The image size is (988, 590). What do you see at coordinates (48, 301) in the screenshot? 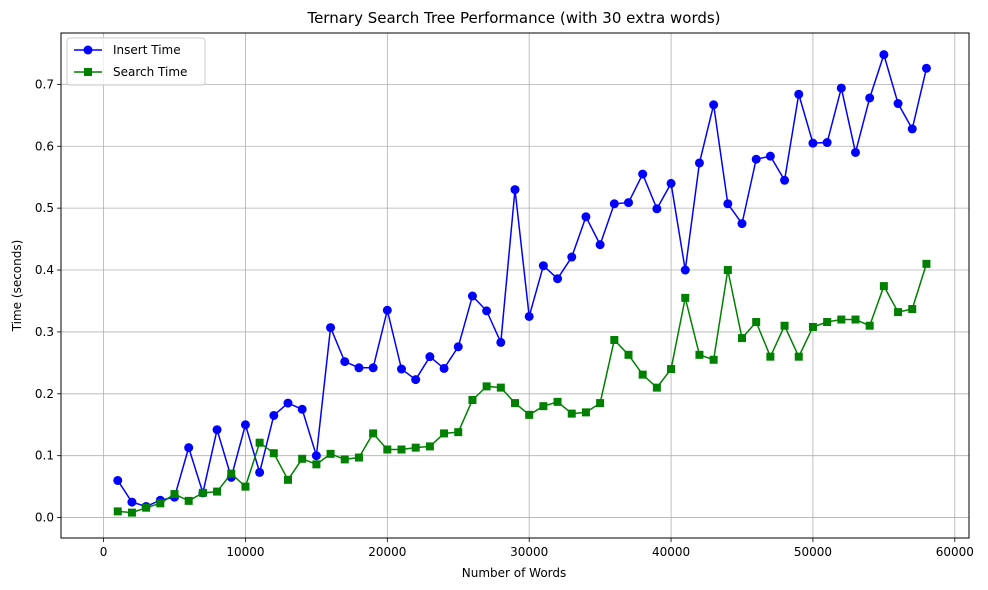
I see `y-axis: 0.0 0.1 0.2 0.3 0.4 0.5 0.6 0.7` at bounding box center [48, 301].